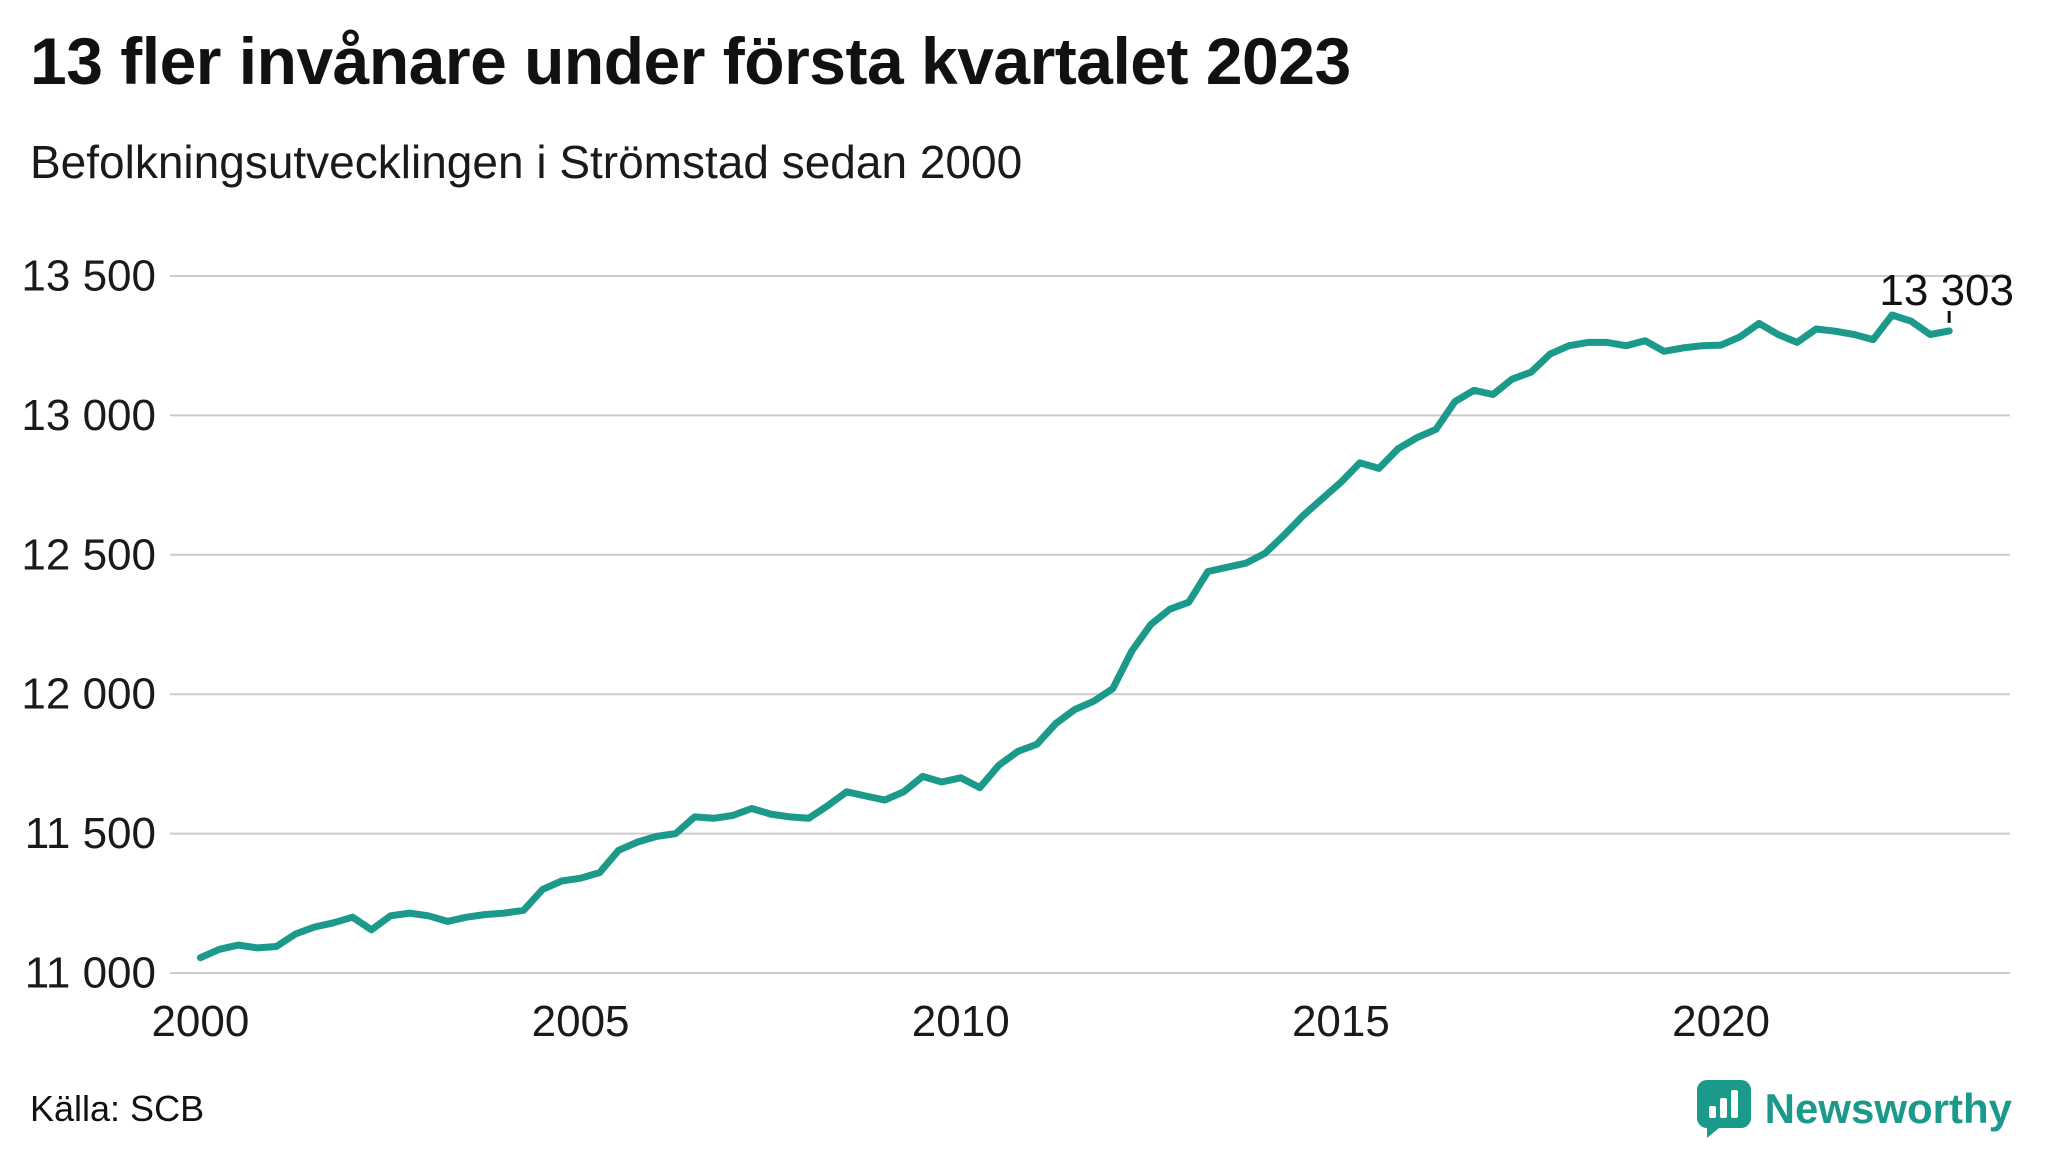  I want to click on brand-wordmark: Newsworthy, so click(1888, 1108).